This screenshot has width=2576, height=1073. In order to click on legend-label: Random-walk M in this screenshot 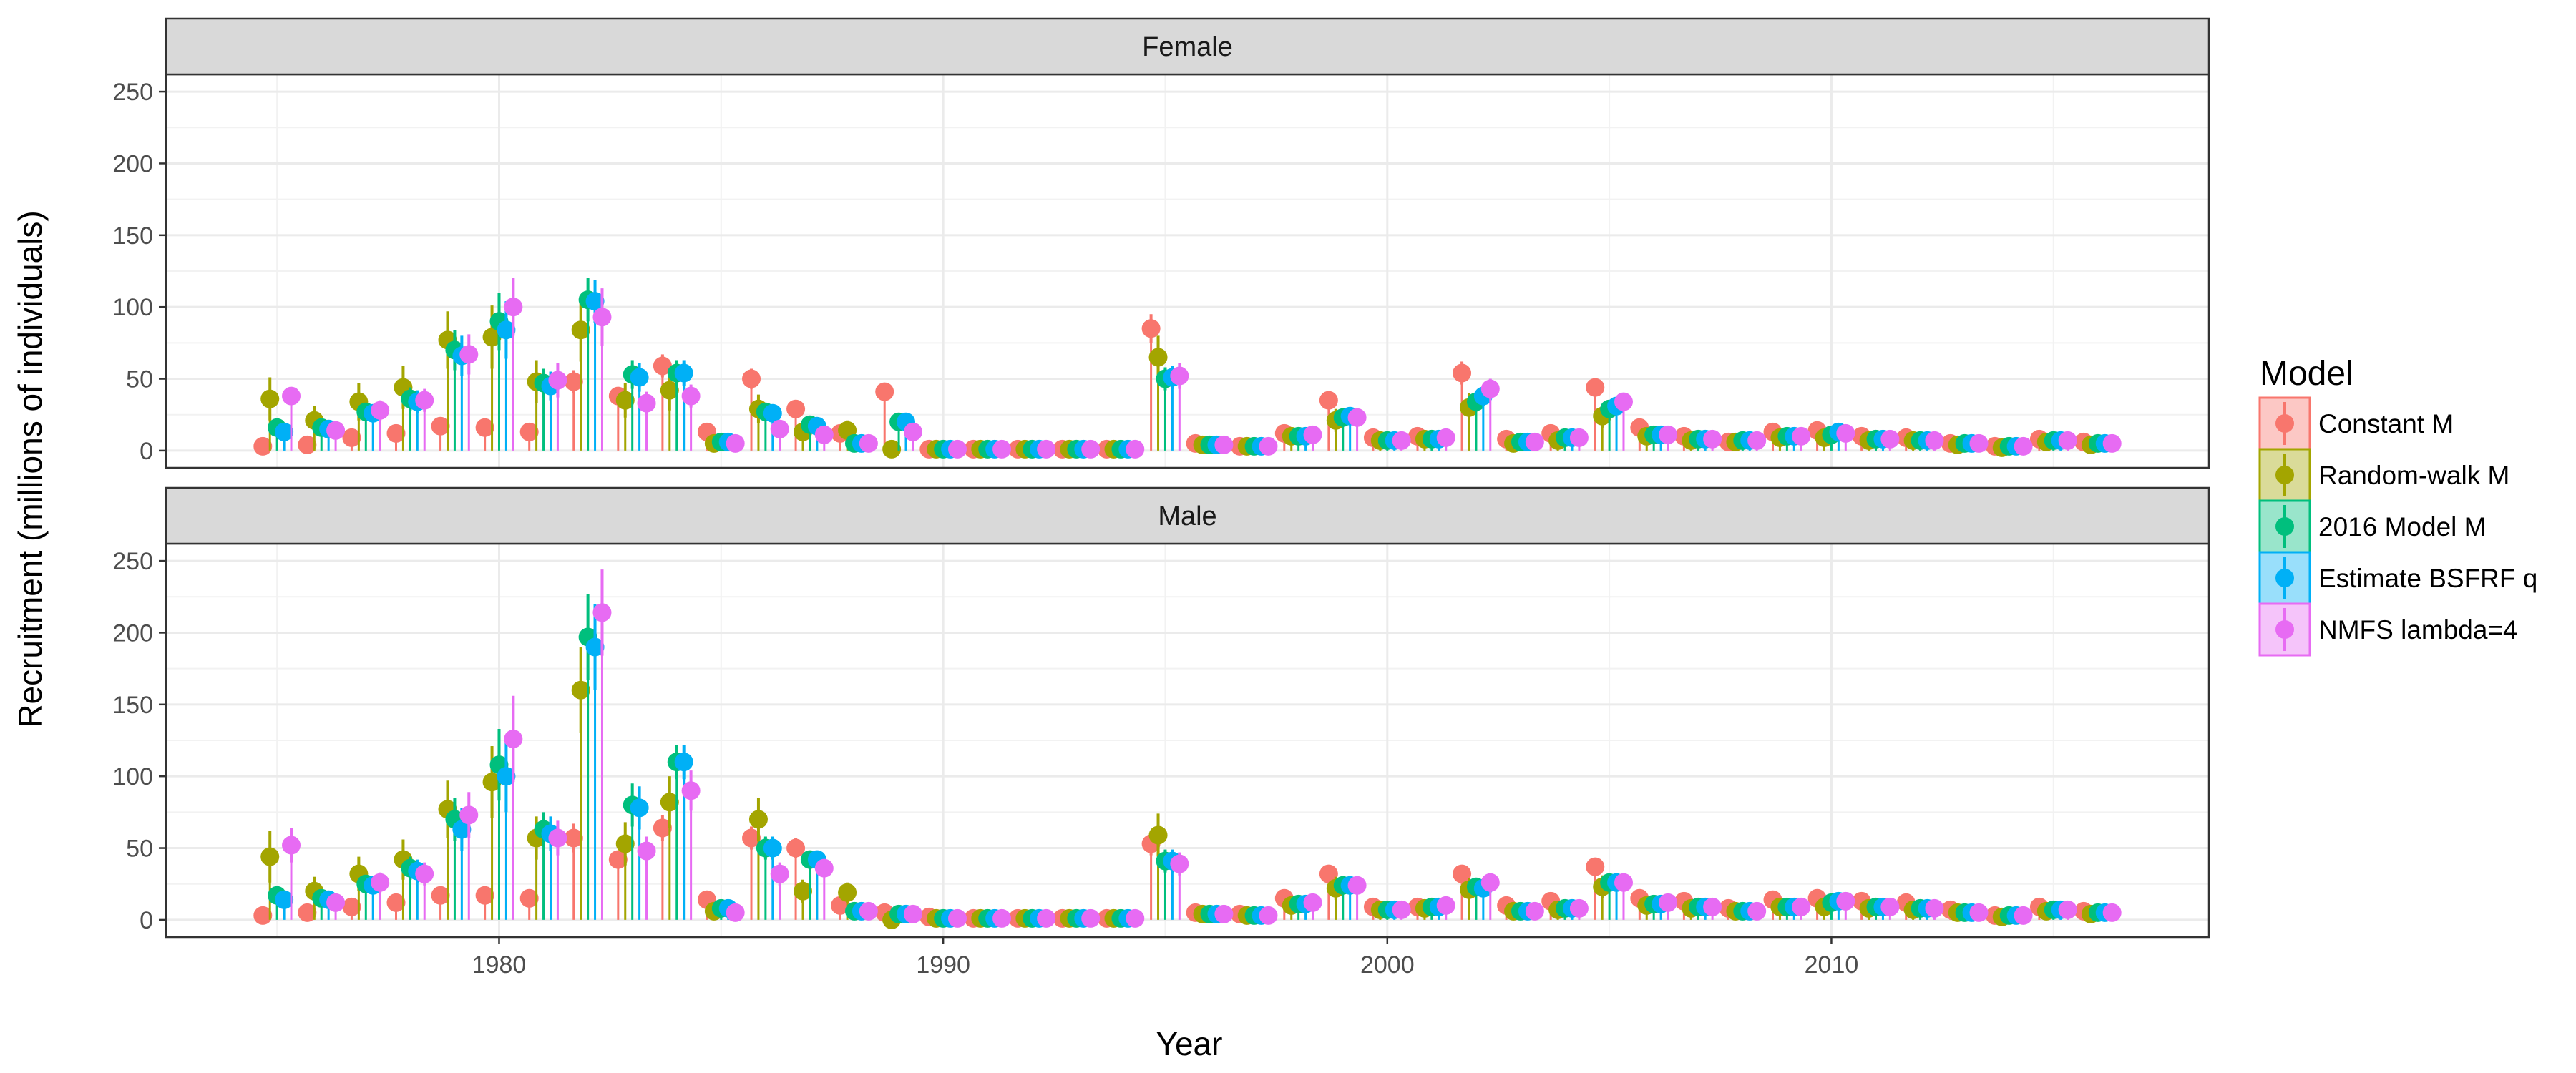, I will do `click(2413, 475)`.